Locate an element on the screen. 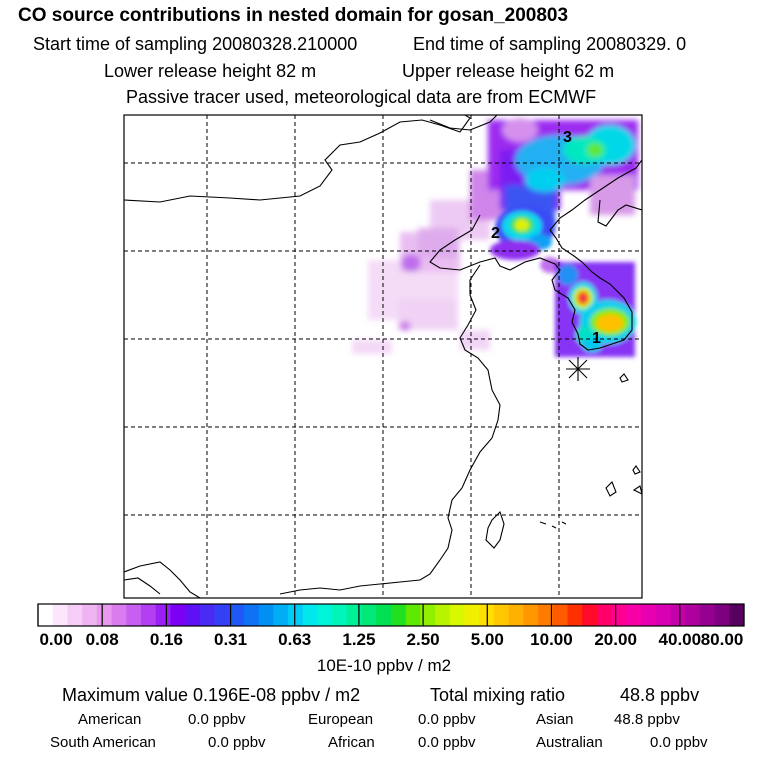 This screenshot has width=768, height=768. total-mixing-label: Total mixing ratio is located at coordinates (498, 695).